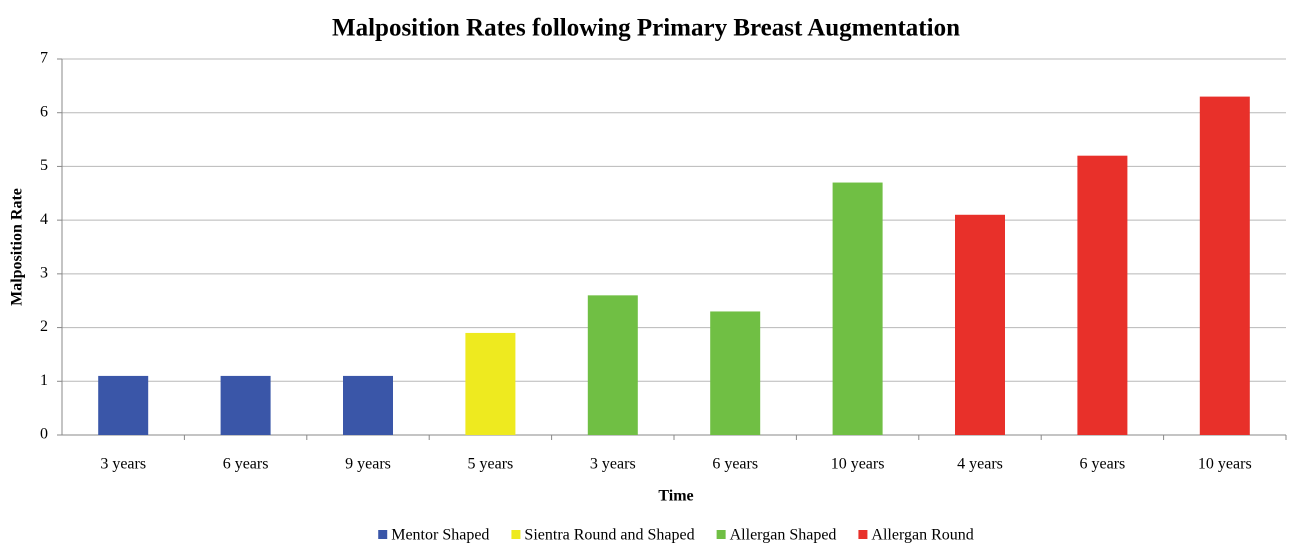 The height and width of the screenshot is (548, 1292). What do you see at coordinates (368, 464) in the screenshot?
I see `x-tick-label: 9 years` at bounding box center [368, 464].